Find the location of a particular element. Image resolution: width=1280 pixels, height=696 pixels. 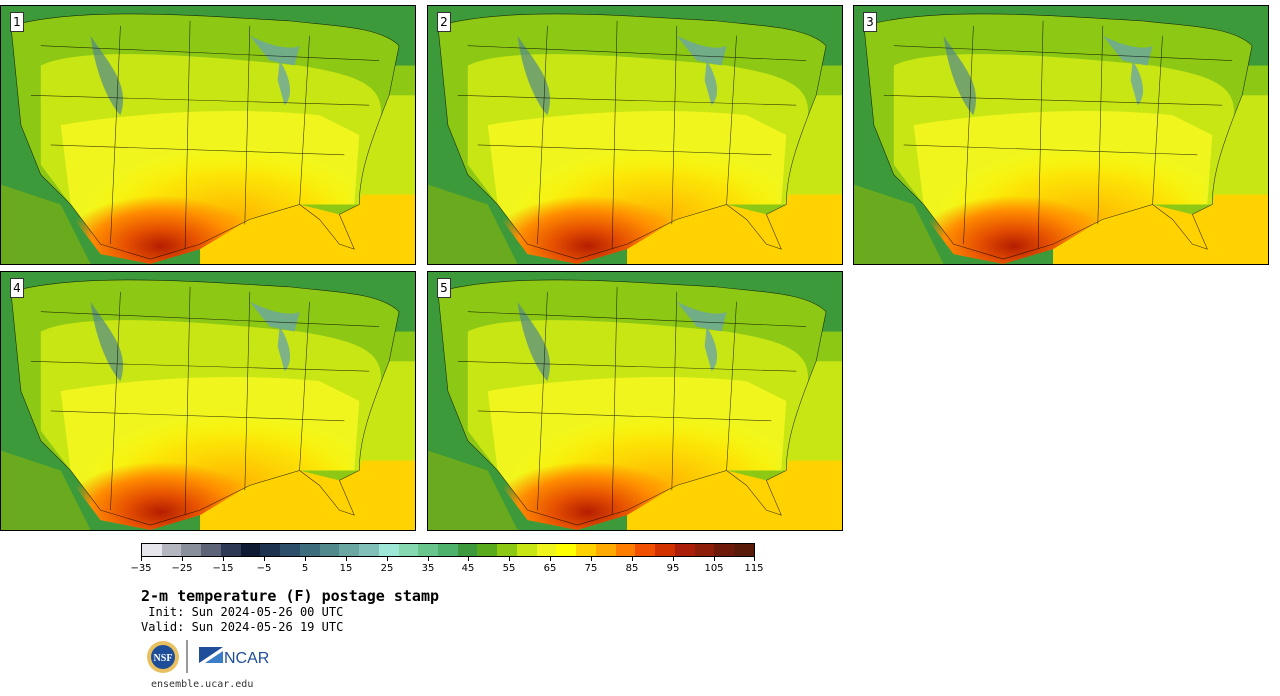

panel-number-label: 3 is located at coordinates (870, 22).